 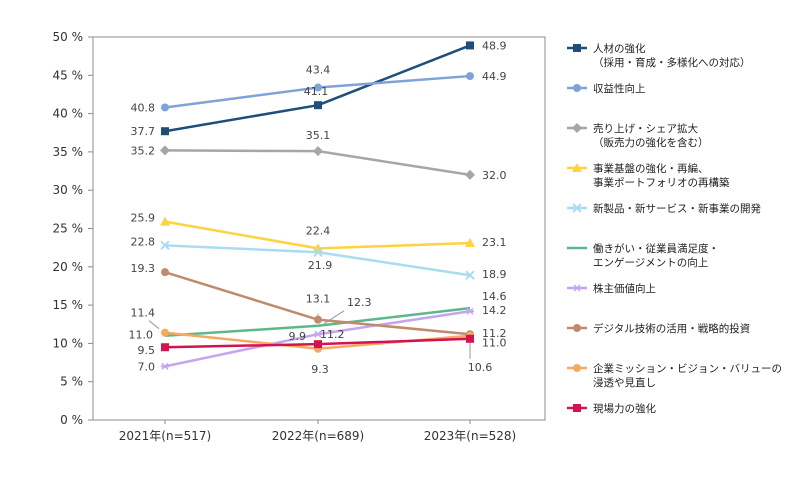 I want to click on data-label: 40.8, so click(x=143, y=107).